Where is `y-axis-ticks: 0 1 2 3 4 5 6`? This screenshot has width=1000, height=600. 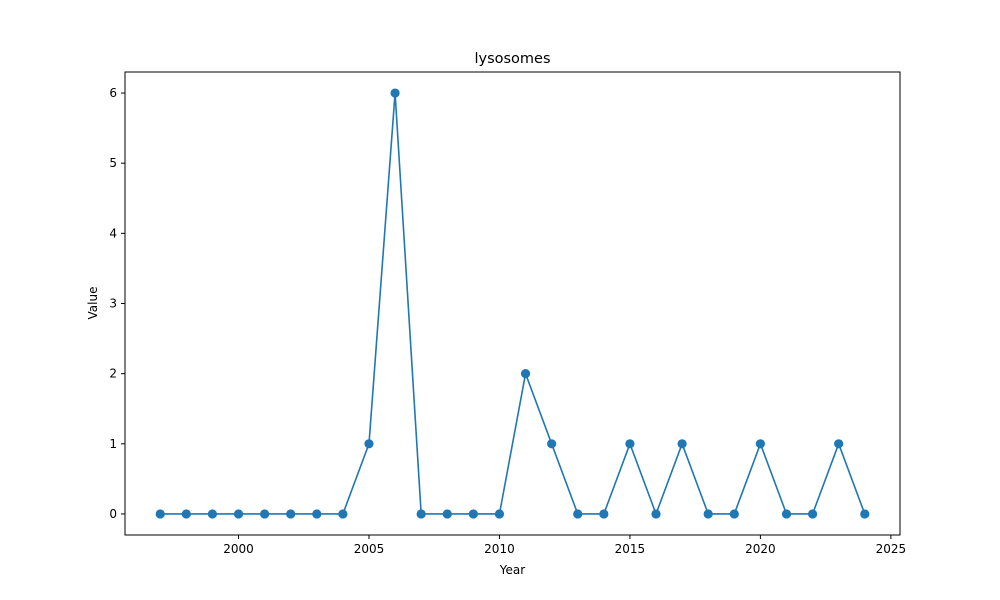
y-axis-ticks: 0 1 2 3 4 5 6 is located at coordinates (117, 303).